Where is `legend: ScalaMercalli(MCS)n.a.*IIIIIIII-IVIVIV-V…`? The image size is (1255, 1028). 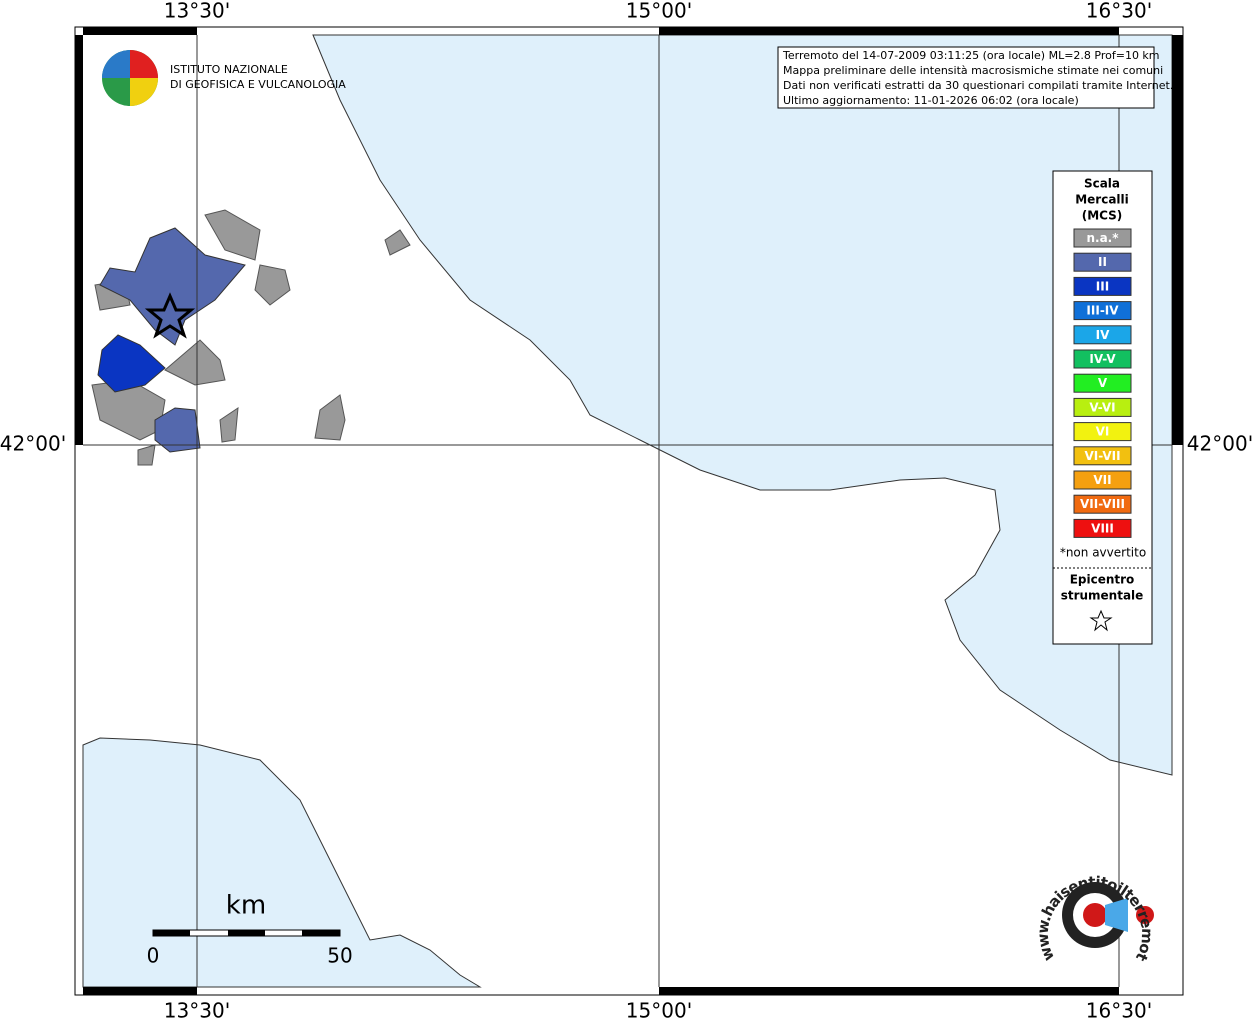
legend: ScalaMercalli(MCS)n.a.*IIIIIIII-IVIVIV-V… is located at coordinates (1103, 390).